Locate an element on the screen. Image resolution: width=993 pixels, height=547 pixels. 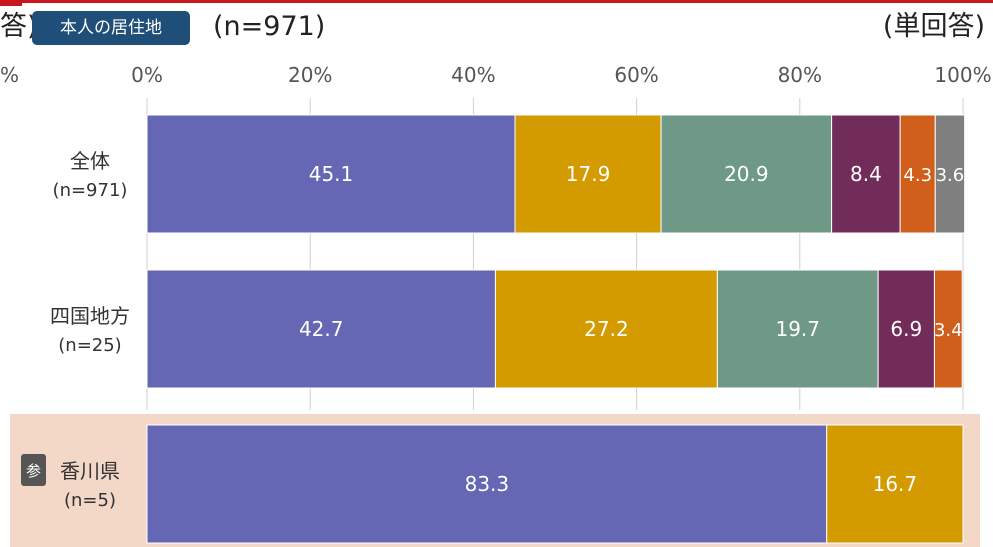
data-label: 19.7 is located at coordinates (797, 329).